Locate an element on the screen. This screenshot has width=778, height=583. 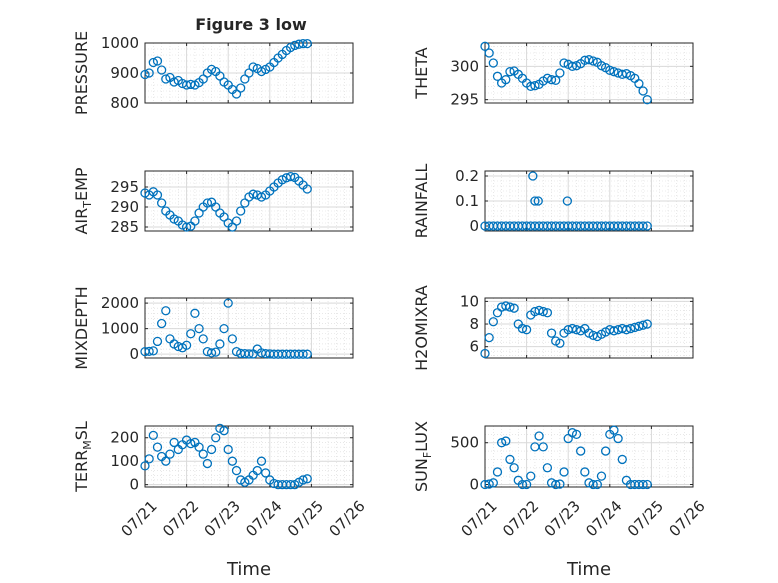
y-tick-label: 200 is located at coordinates (124, 438).